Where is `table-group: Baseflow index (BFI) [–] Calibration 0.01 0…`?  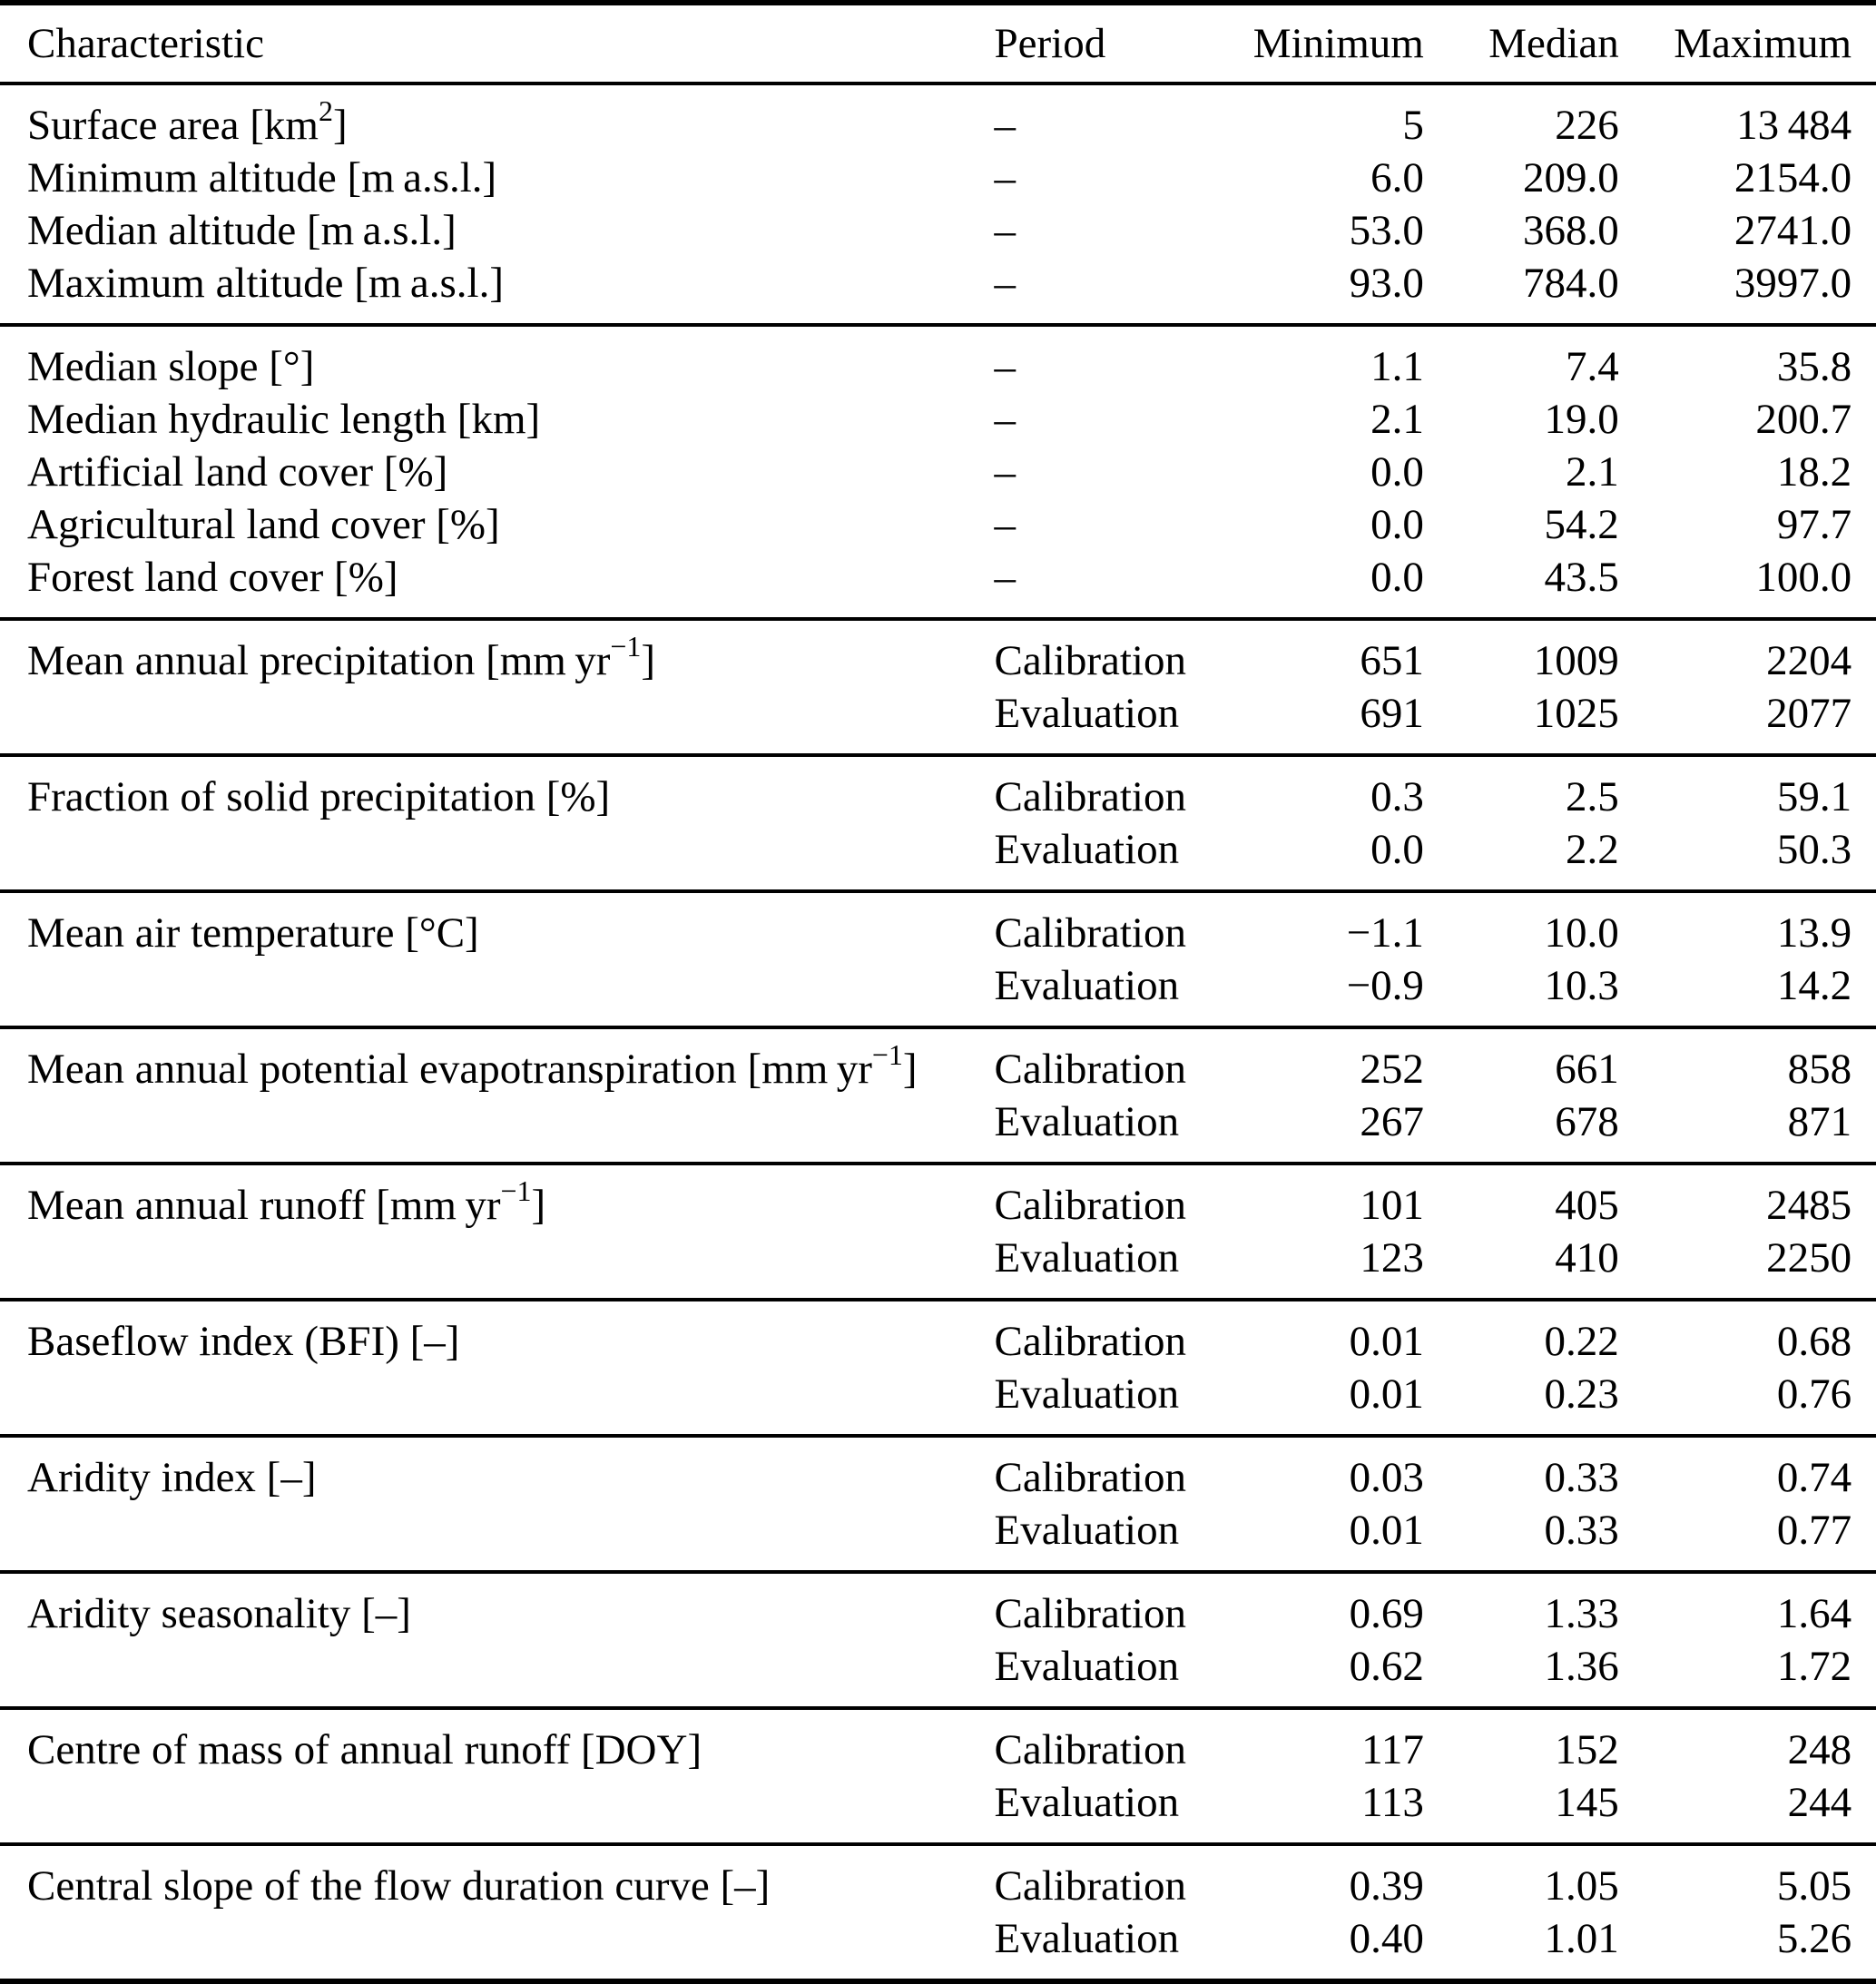
table-group: Baseflow index (BFI) [–] Calibration 0.01 0… is located at coordinates (938, 1369).